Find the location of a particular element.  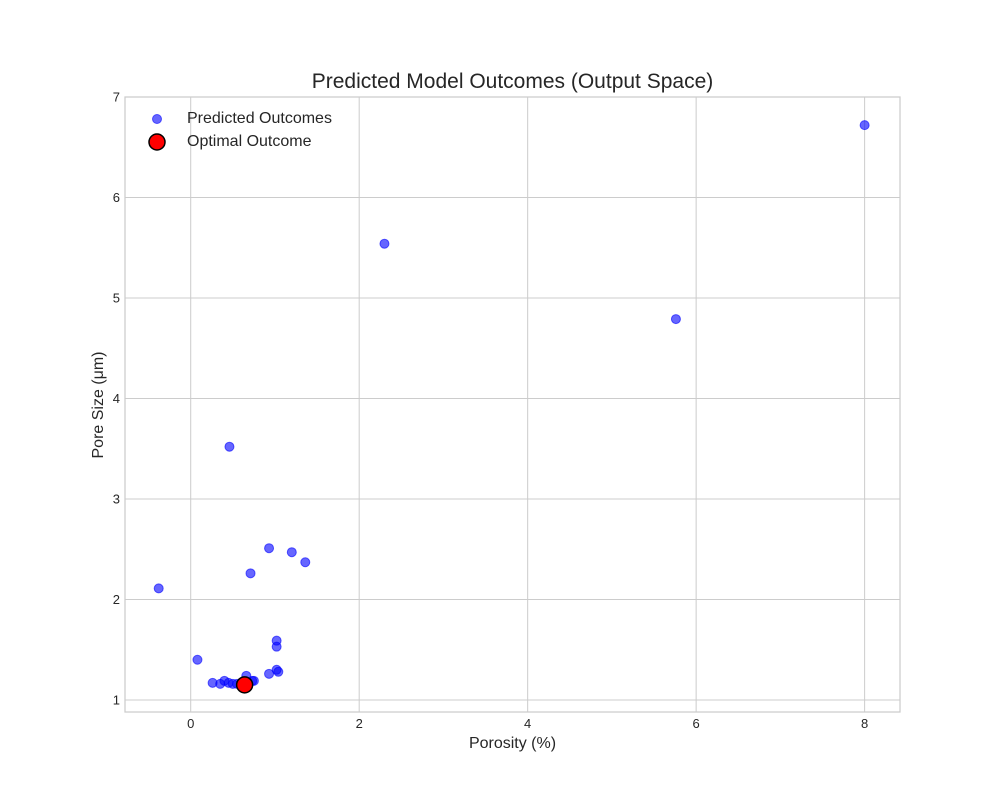

x-tick-label: 0 is located at coordinates (190, 723).